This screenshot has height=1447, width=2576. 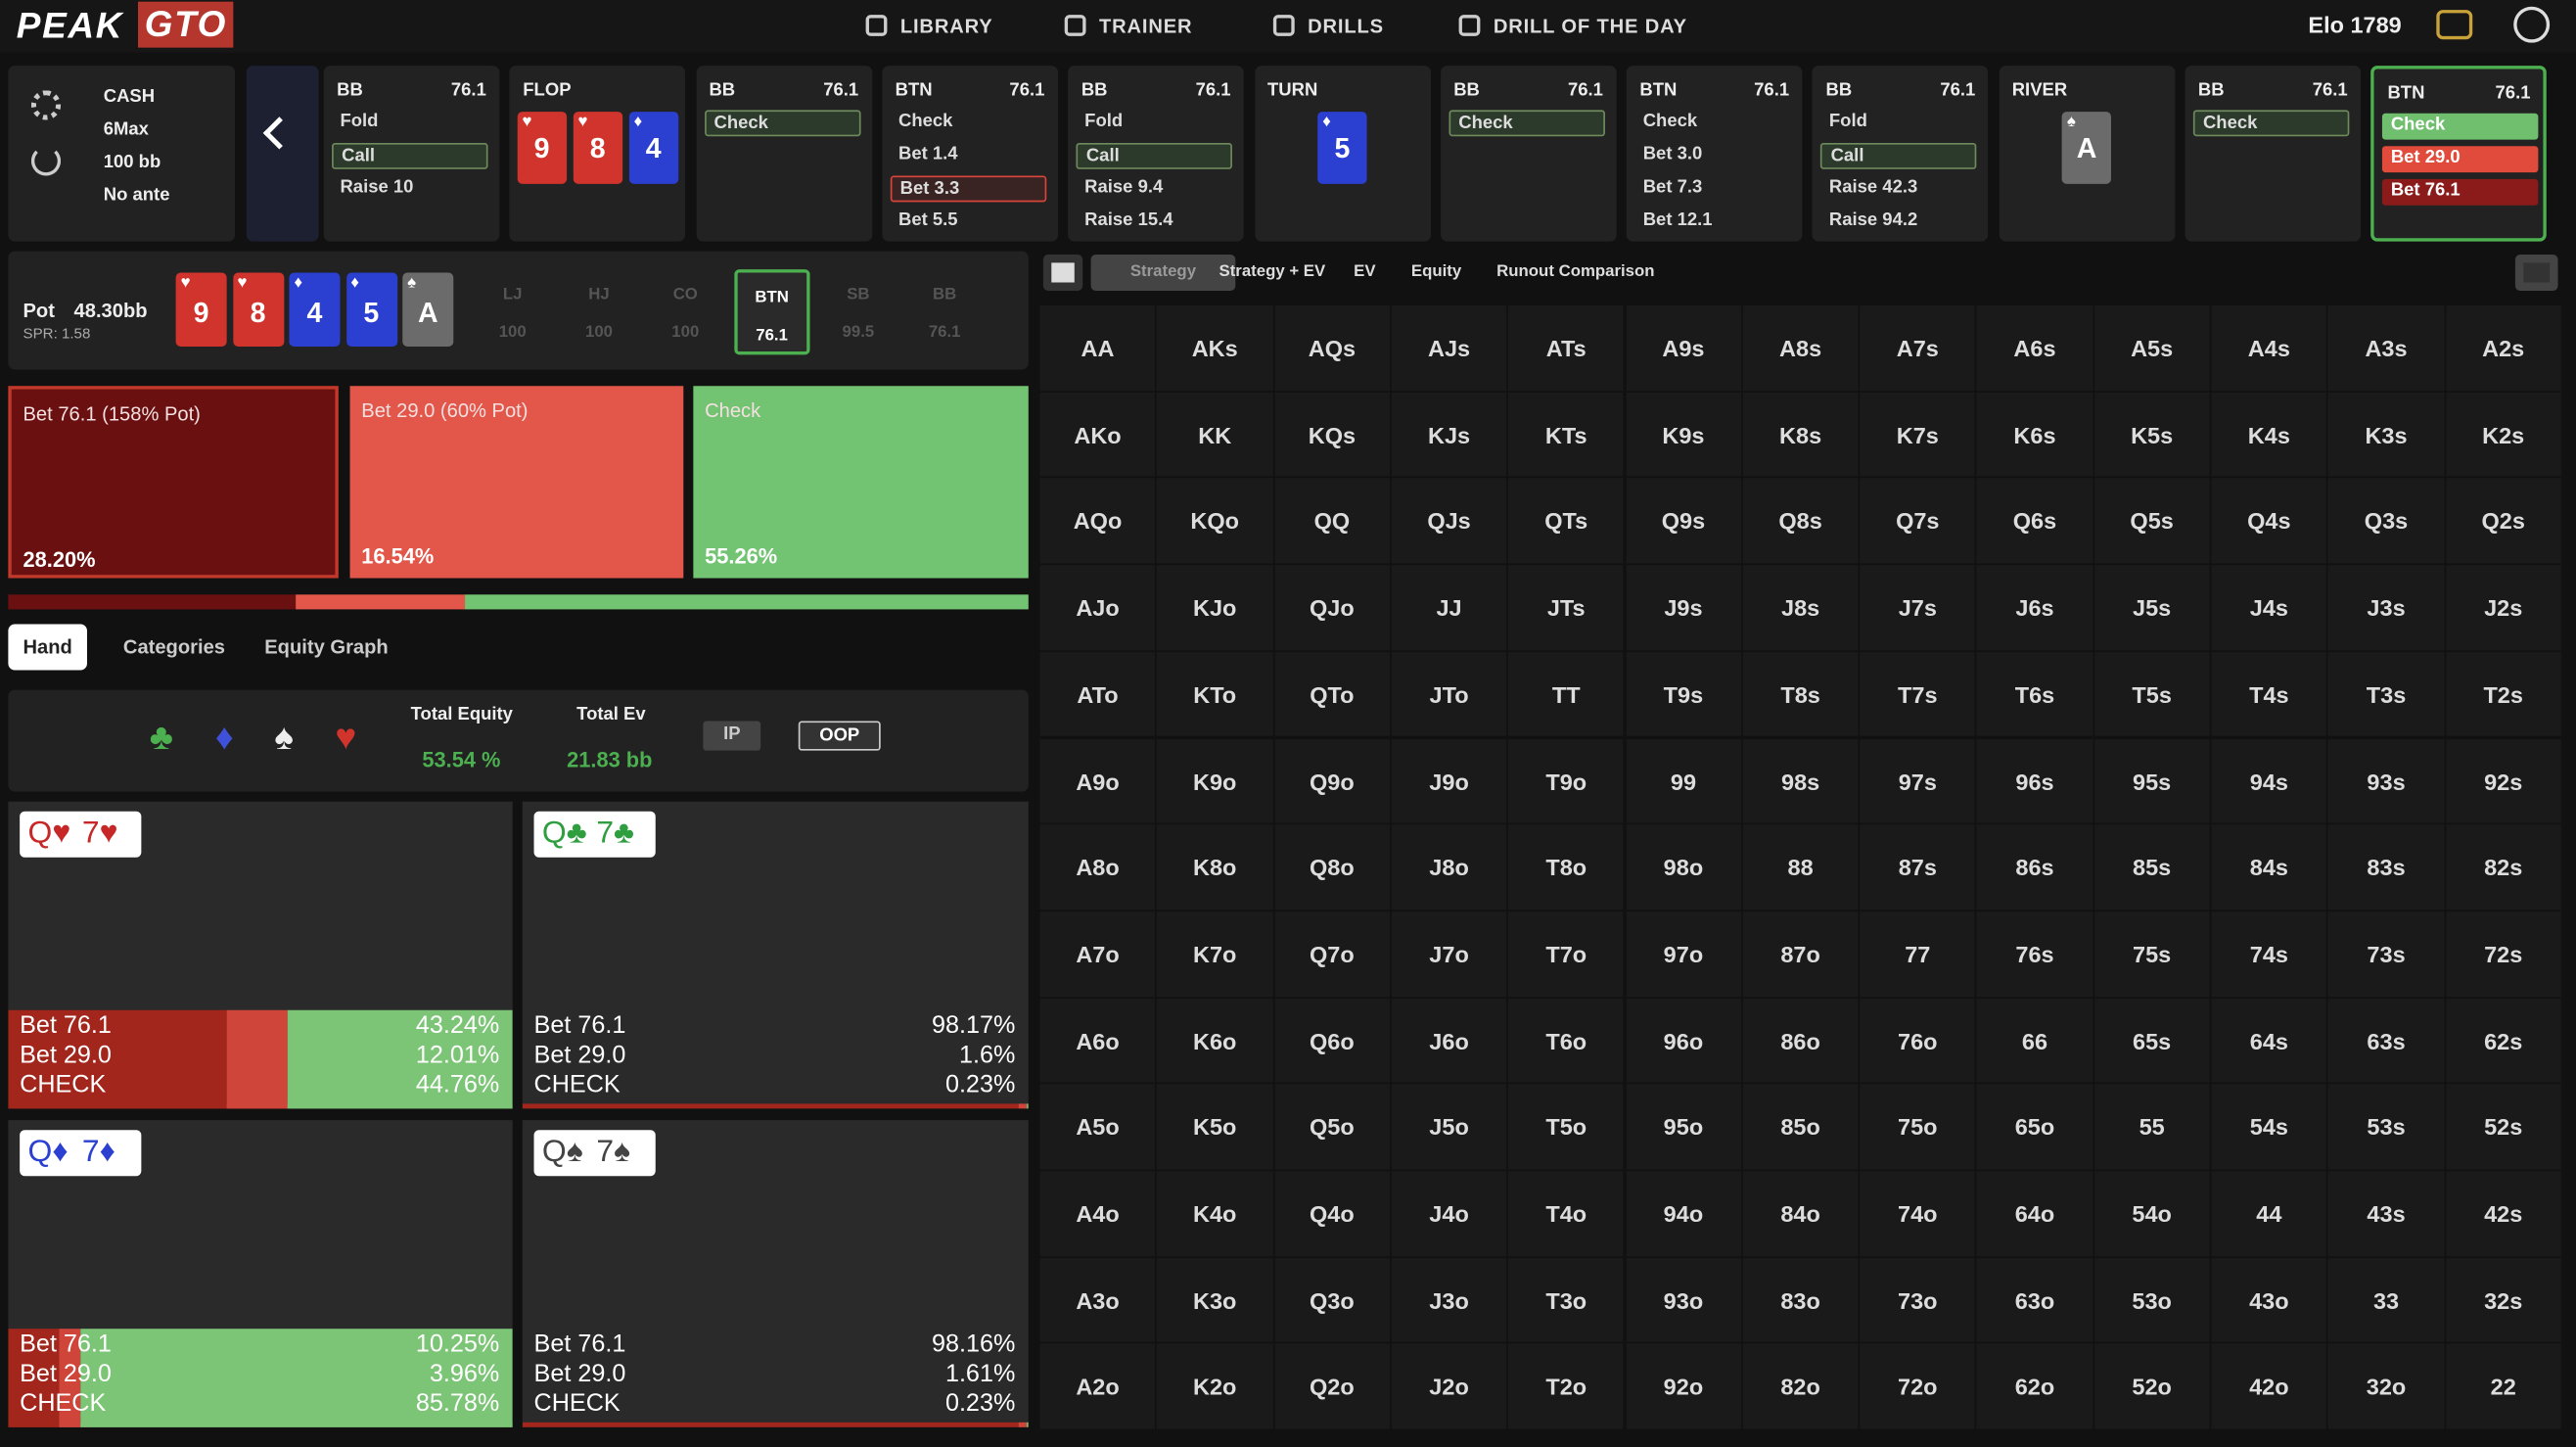 What do you see at coordinates (1365, 272) in the screenshot?
I see `strategy-tab: EV` at bounding box center [1365, 272].